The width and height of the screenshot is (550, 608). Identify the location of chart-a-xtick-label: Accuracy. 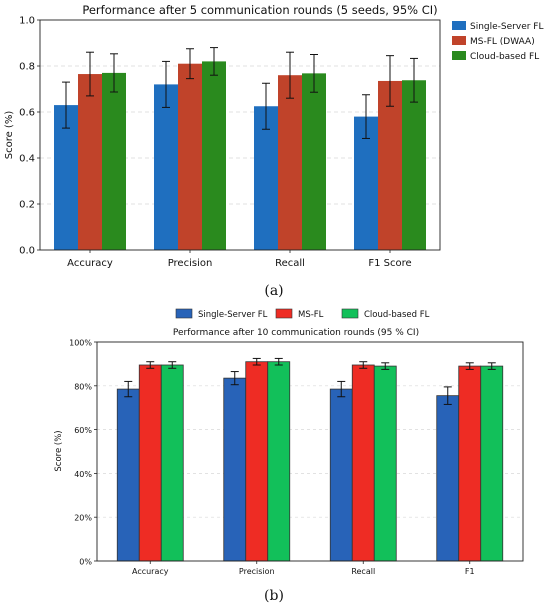
(90, 263).